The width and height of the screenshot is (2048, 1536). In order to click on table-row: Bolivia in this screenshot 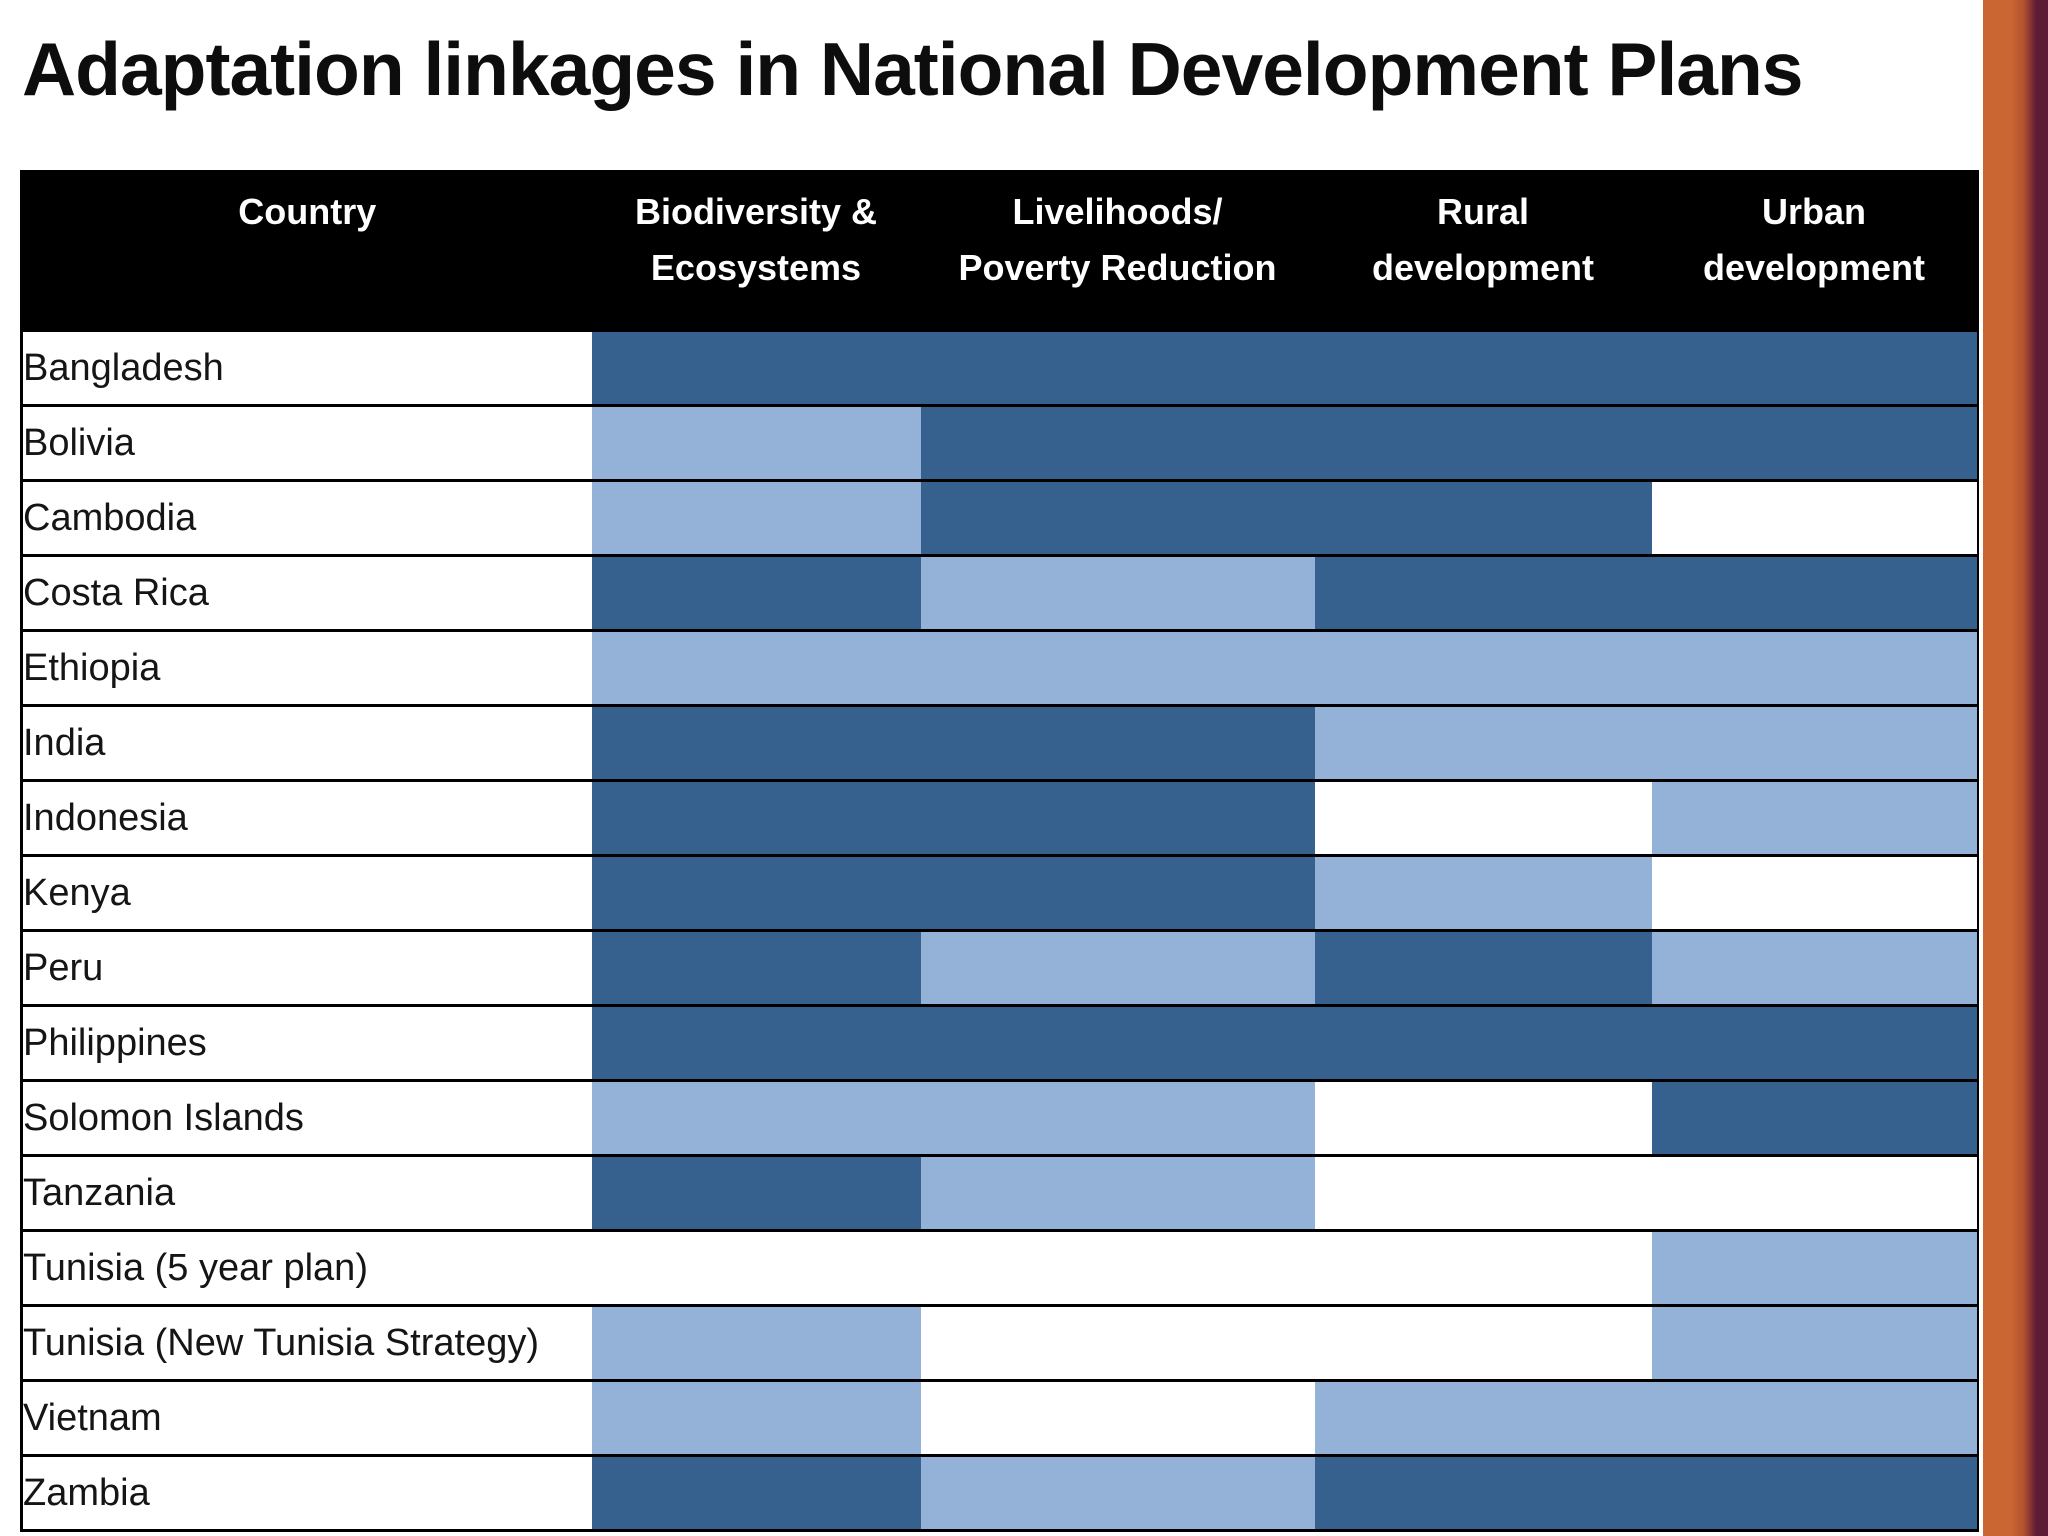, I will do `click(999, 443)`.